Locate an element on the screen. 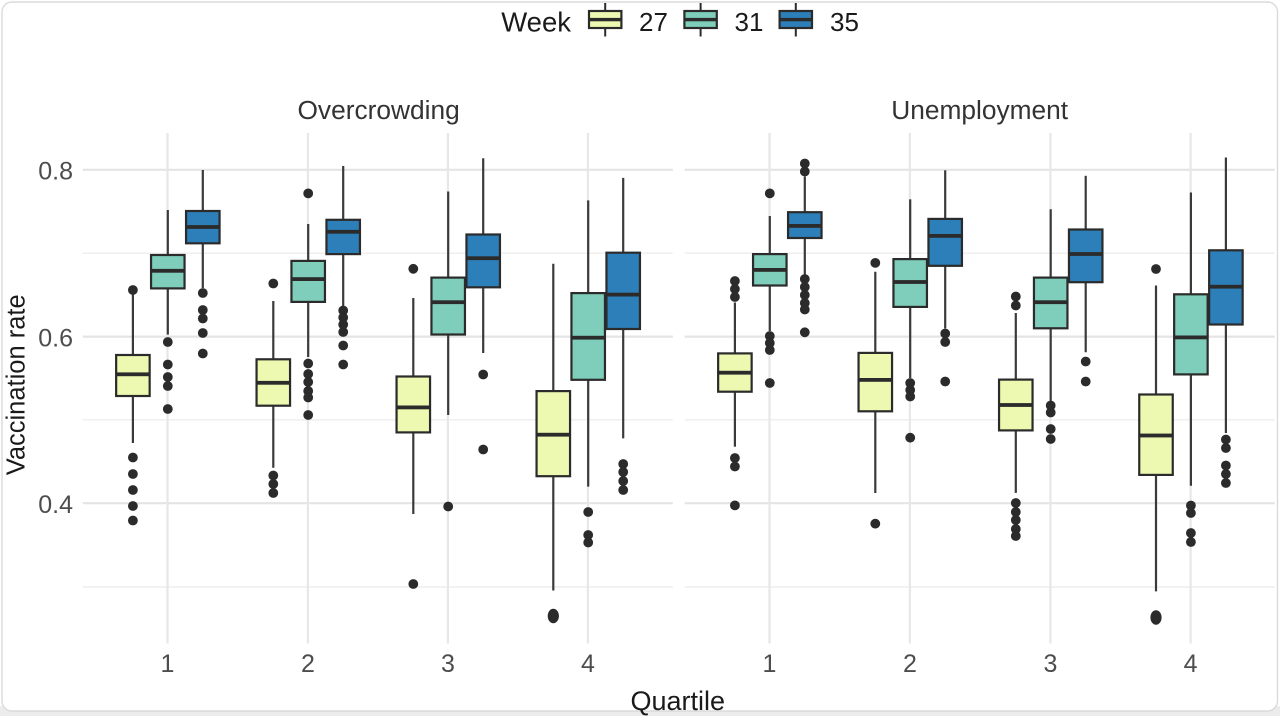 This screenshot has height=721, width=1280. svg-text: Week is located at coordinates (536, 22).